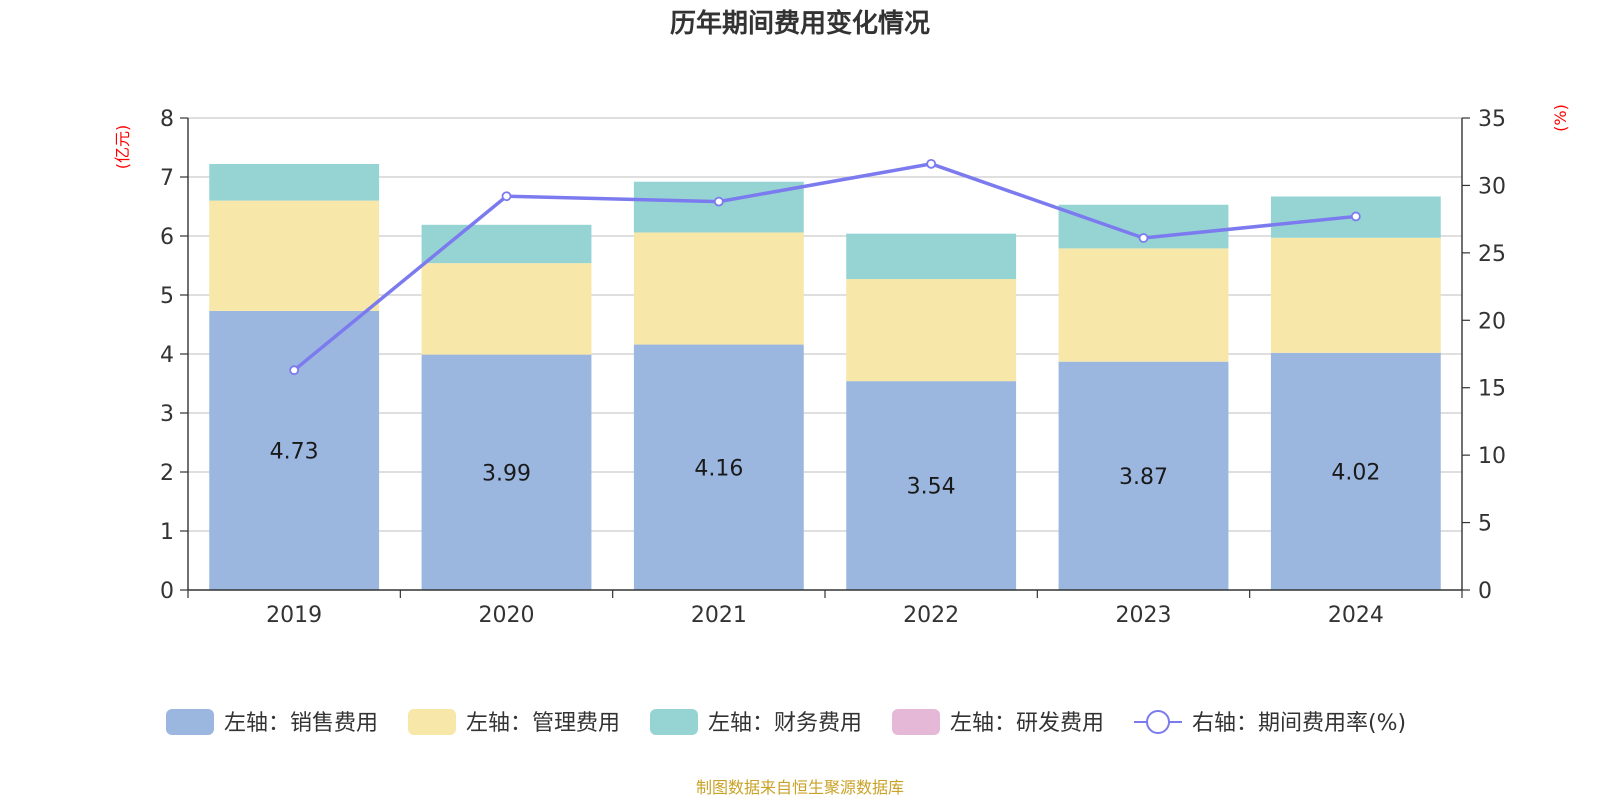 The image size is (1600, 800). I want to click on right-axis-unit: (%), so click(1560, 118).